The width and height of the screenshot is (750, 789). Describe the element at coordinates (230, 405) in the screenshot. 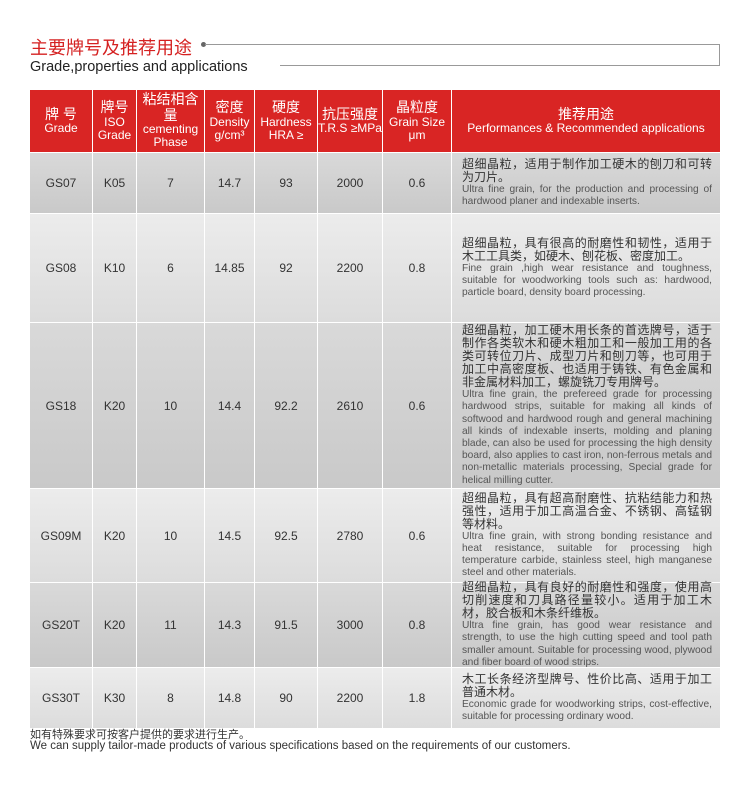

I see `cell-density: 14.4` at that location.